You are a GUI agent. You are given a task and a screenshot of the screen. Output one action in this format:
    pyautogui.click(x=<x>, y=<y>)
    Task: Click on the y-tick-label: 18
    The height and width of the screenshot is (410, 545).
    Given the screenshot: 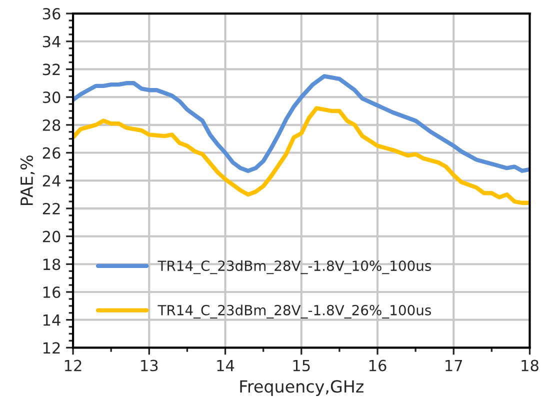 What is the action you would take?
    pyautogui.click(x=51, y=264)
    